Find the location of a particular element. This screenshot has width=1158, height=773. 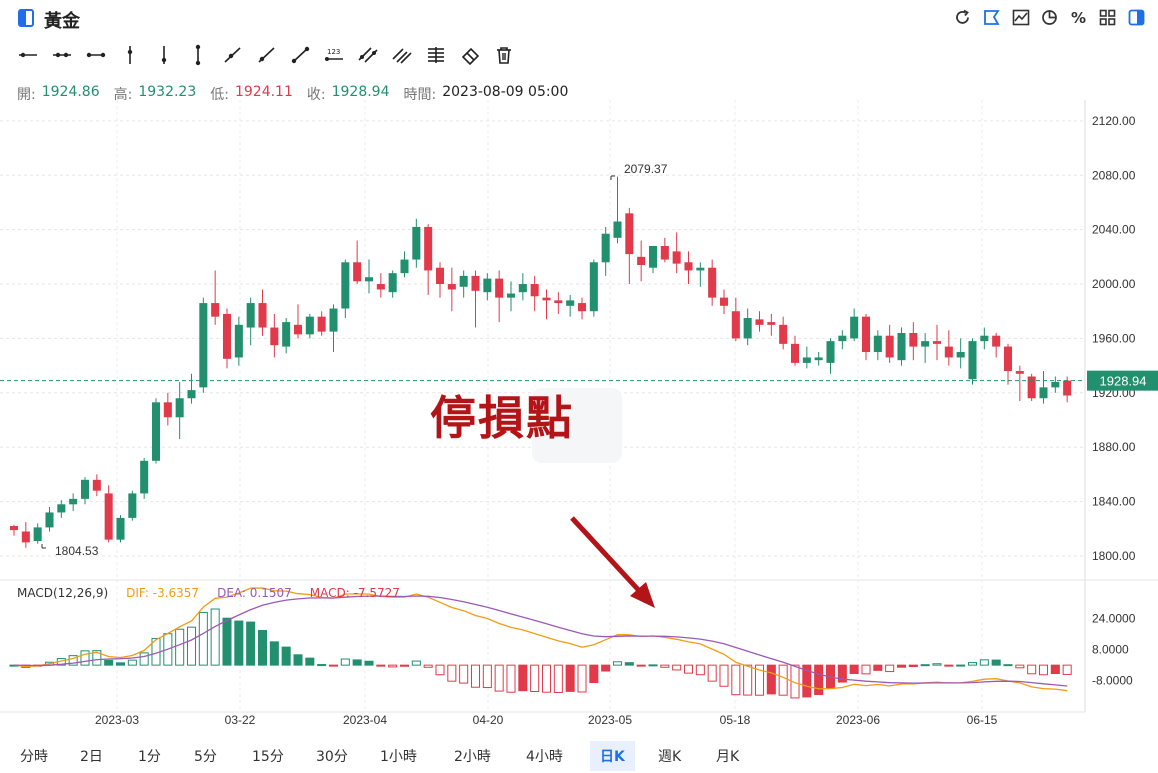

trend-ray-icon is located at coordinates (232, 55).